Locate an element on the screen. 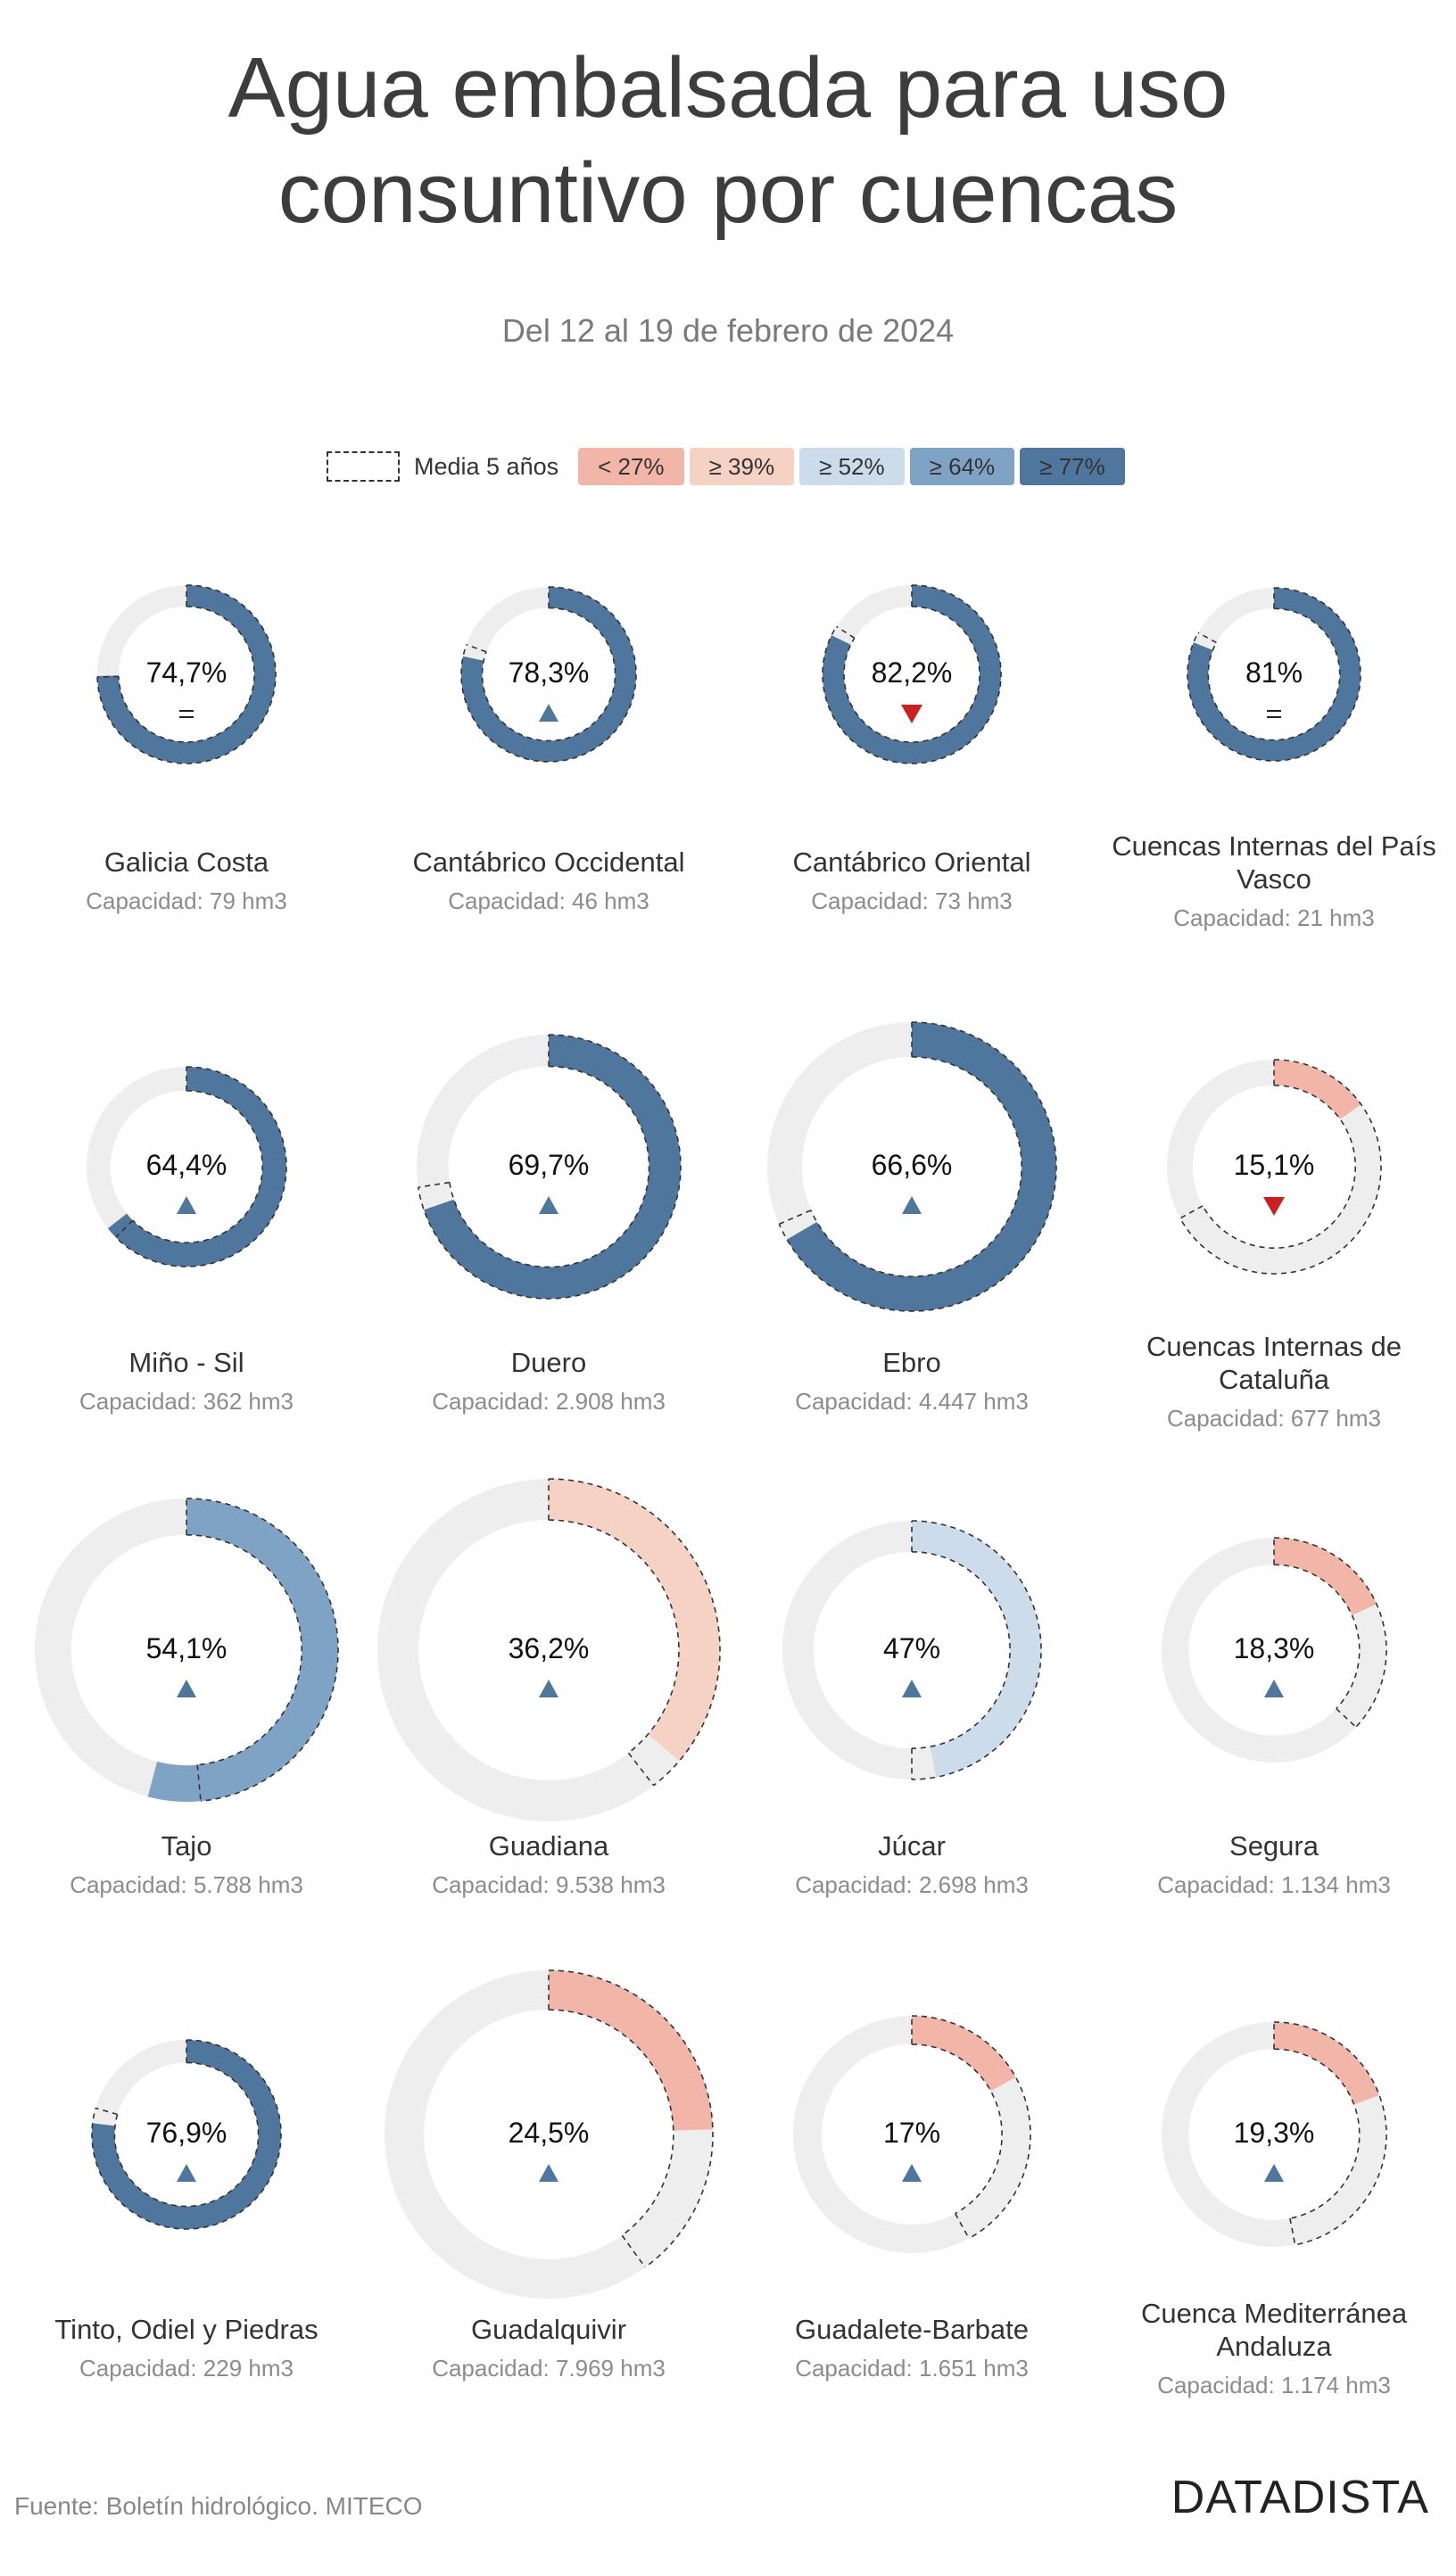  basin-6: 66,6% Ebro Capacidad: 4.447 hm3 is located at coordinates (912, 1218).